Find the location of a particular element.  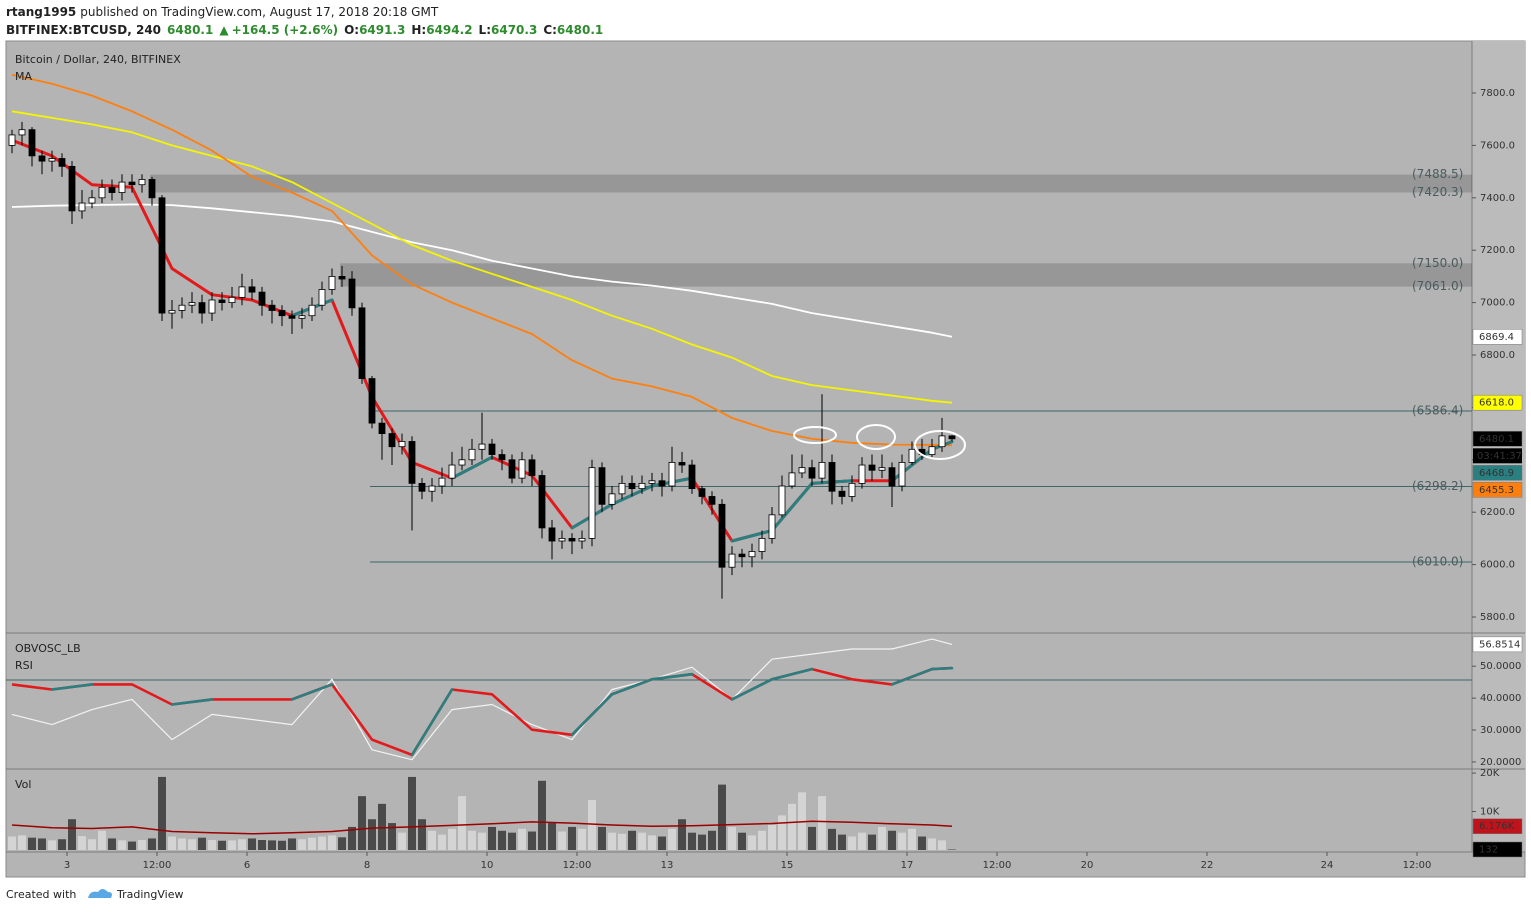

x-tick-label: 10 is located at coordinates (487, 865).